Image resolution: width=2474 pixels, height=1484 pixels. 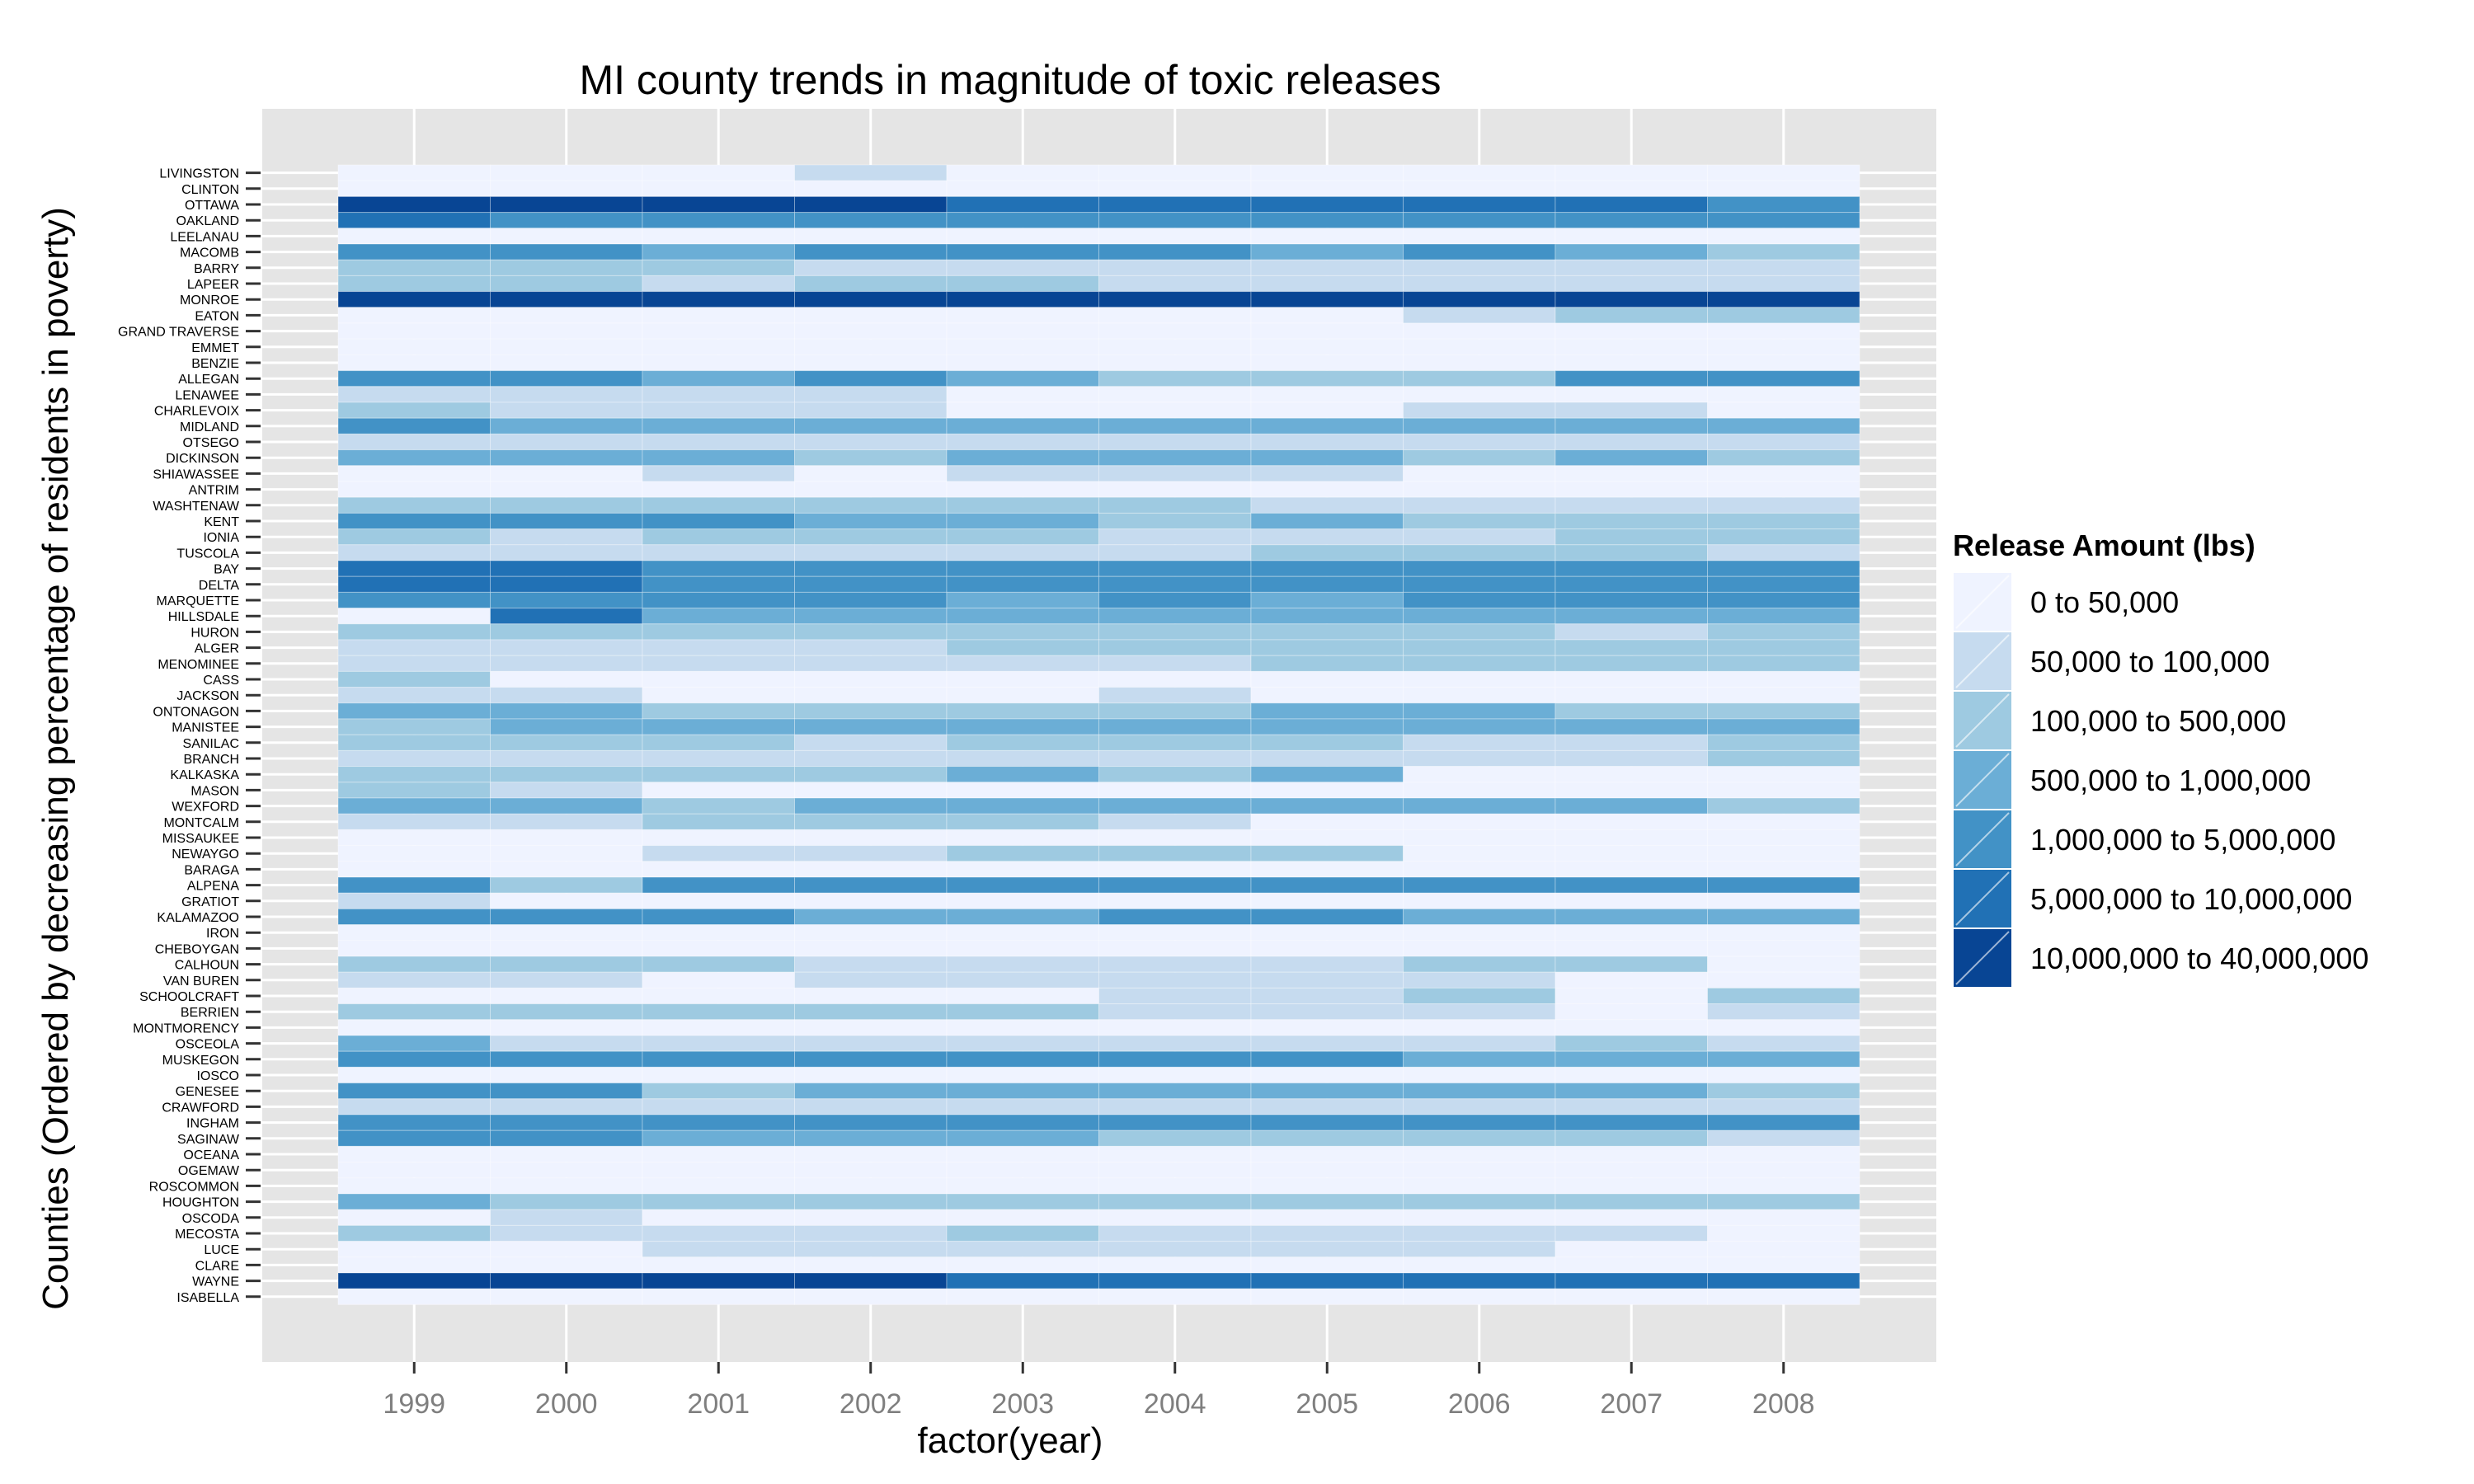 What do you see at coordinates (217, 1076) in the screenshot?
I see `y-tick-label: IOSCO` at bounding box center [217, 1076].